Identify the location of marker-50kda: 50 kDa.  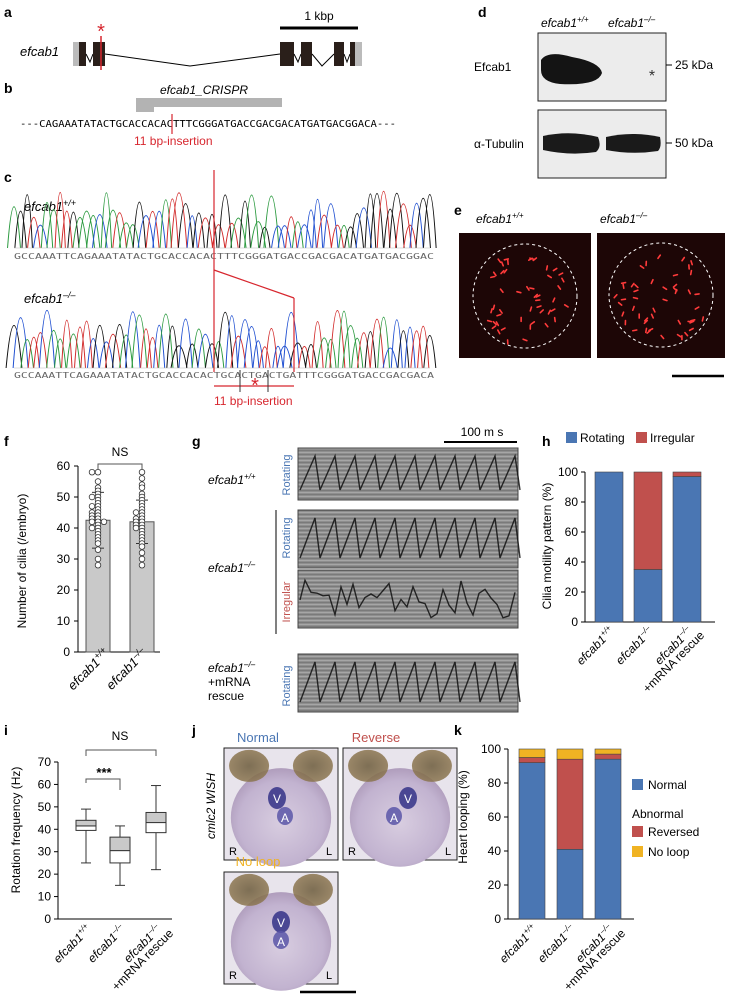
(694, 143).